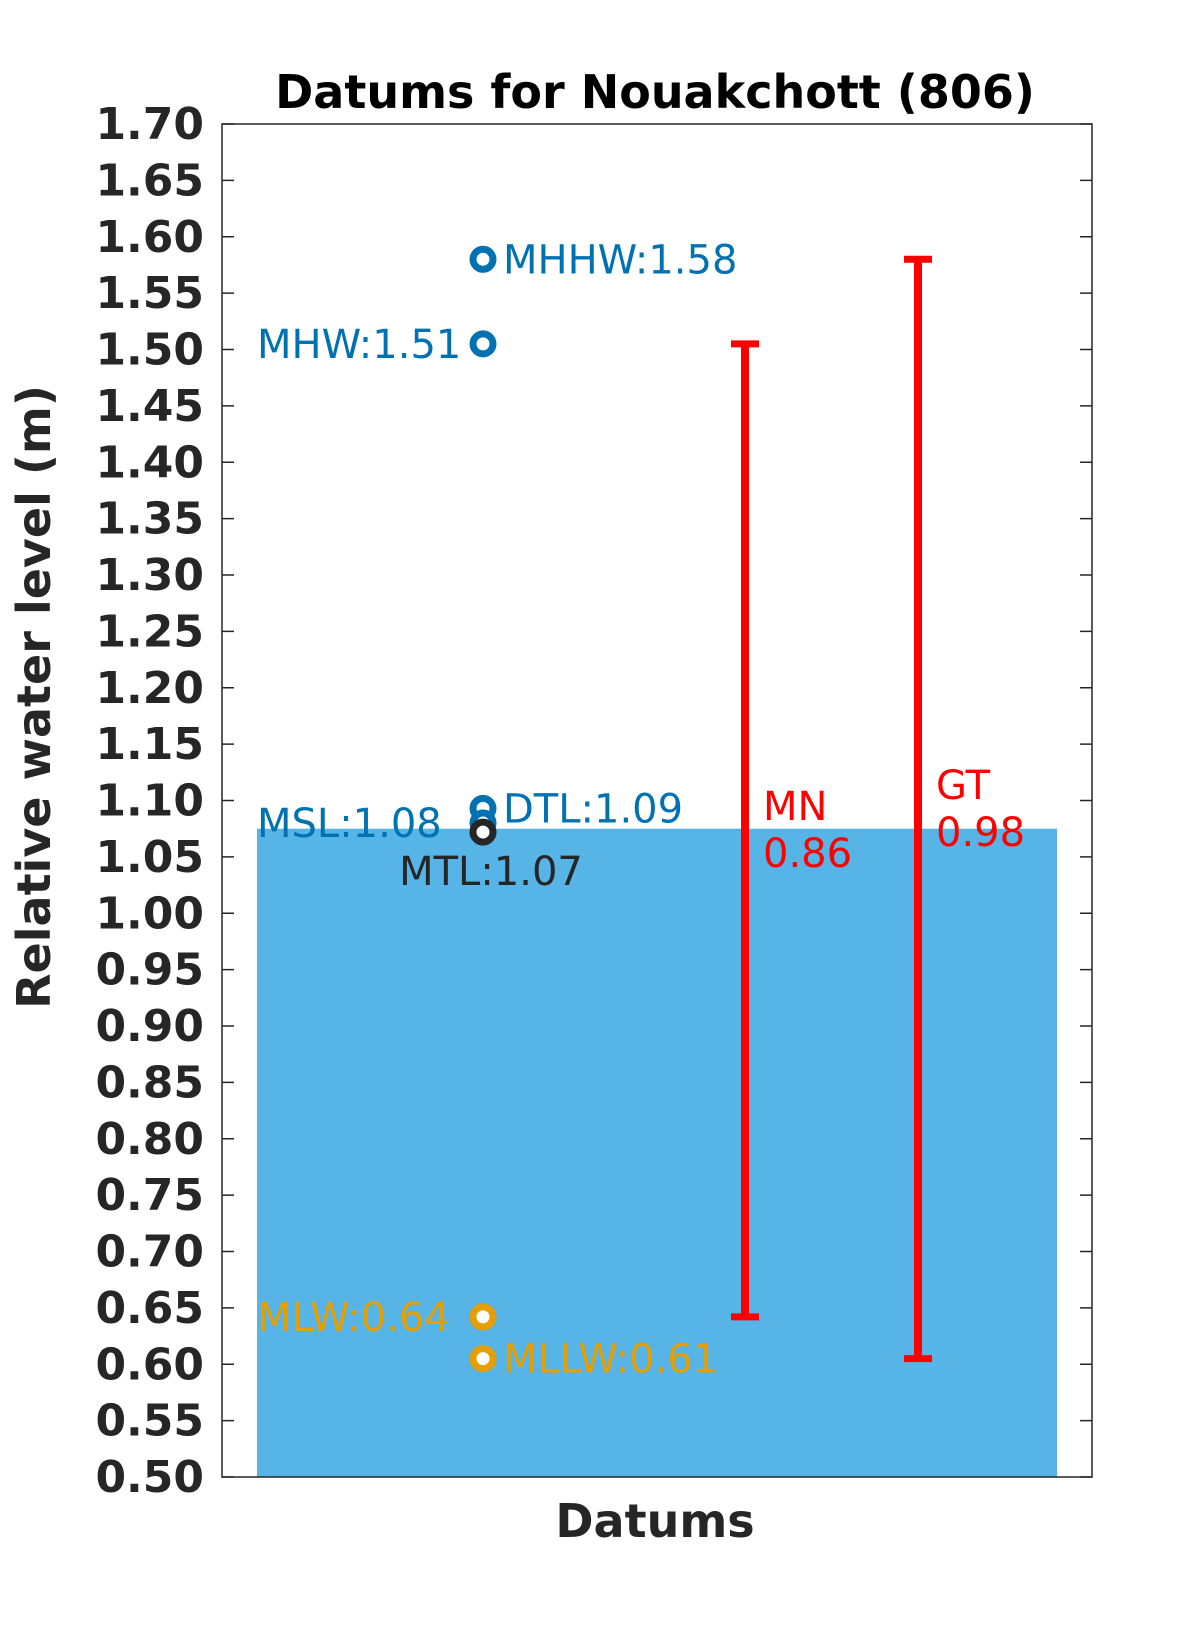 This screenshot has height=1650, width=1200. Describe the element at coordinates (963, 786) in the screenshot. I see `range-name-label: GT` at that location.